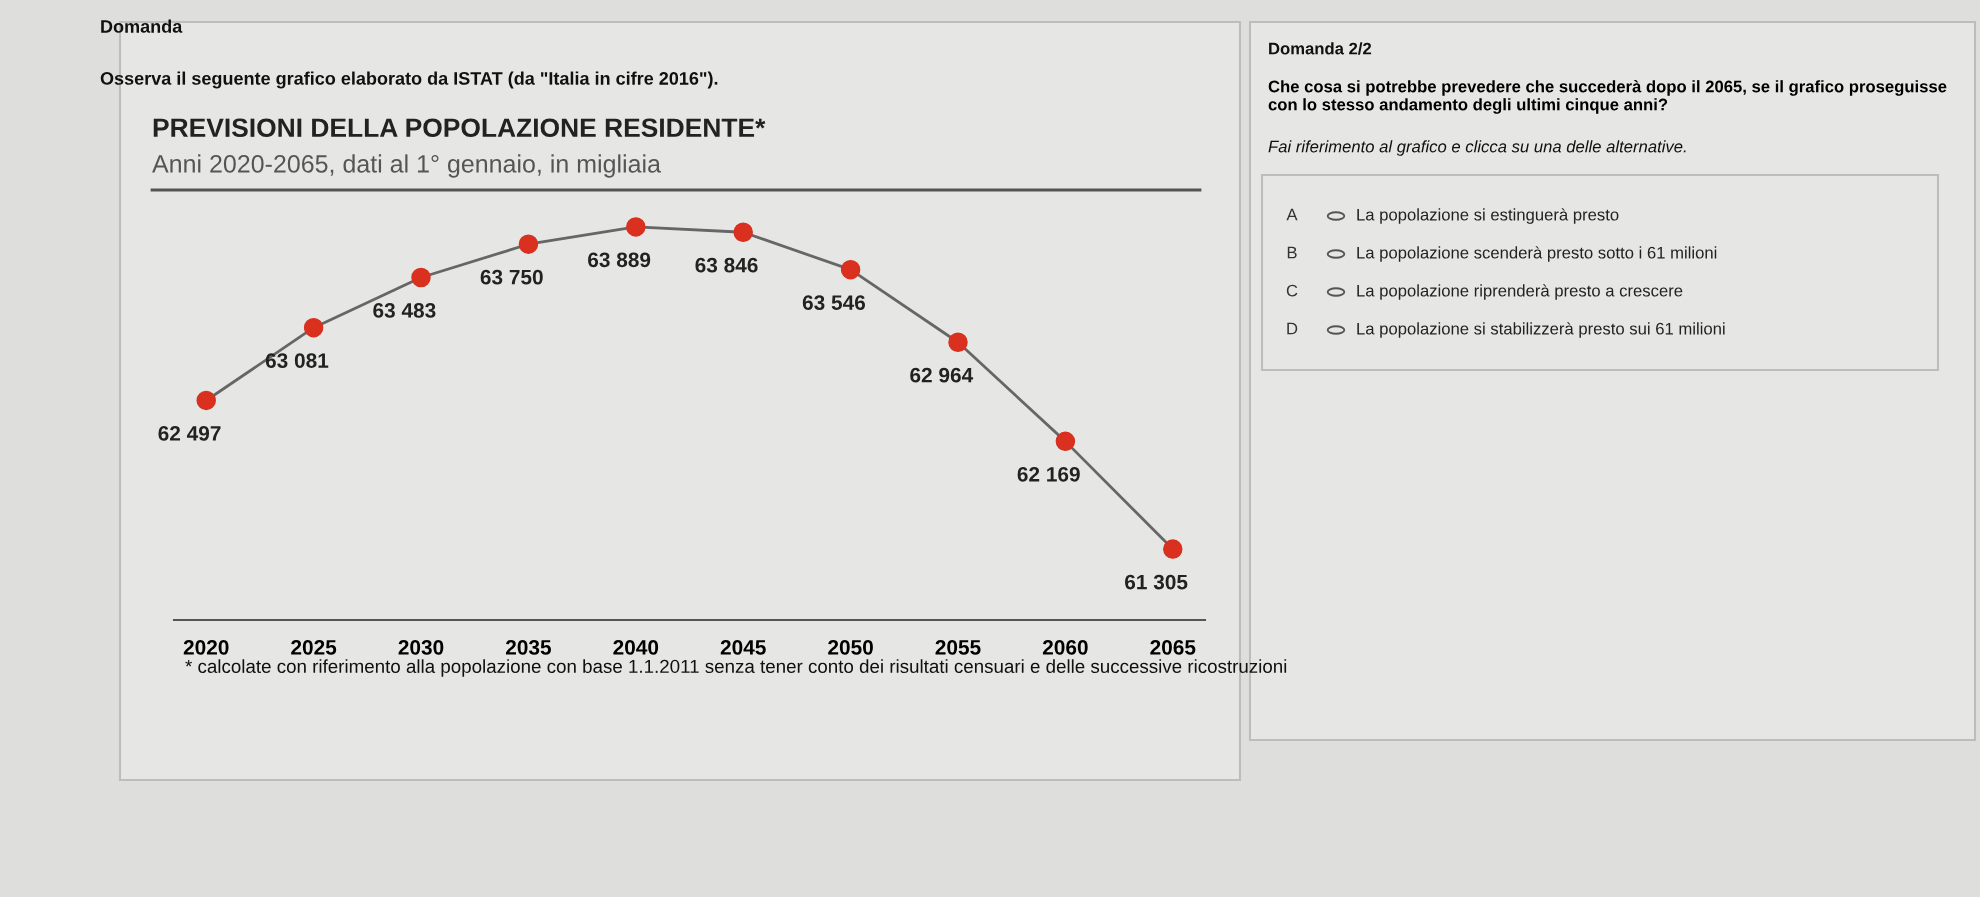 The height and width of the screenshot is (897, 1980). I want to click on x-tick-label: 2030, so click(421, 647).